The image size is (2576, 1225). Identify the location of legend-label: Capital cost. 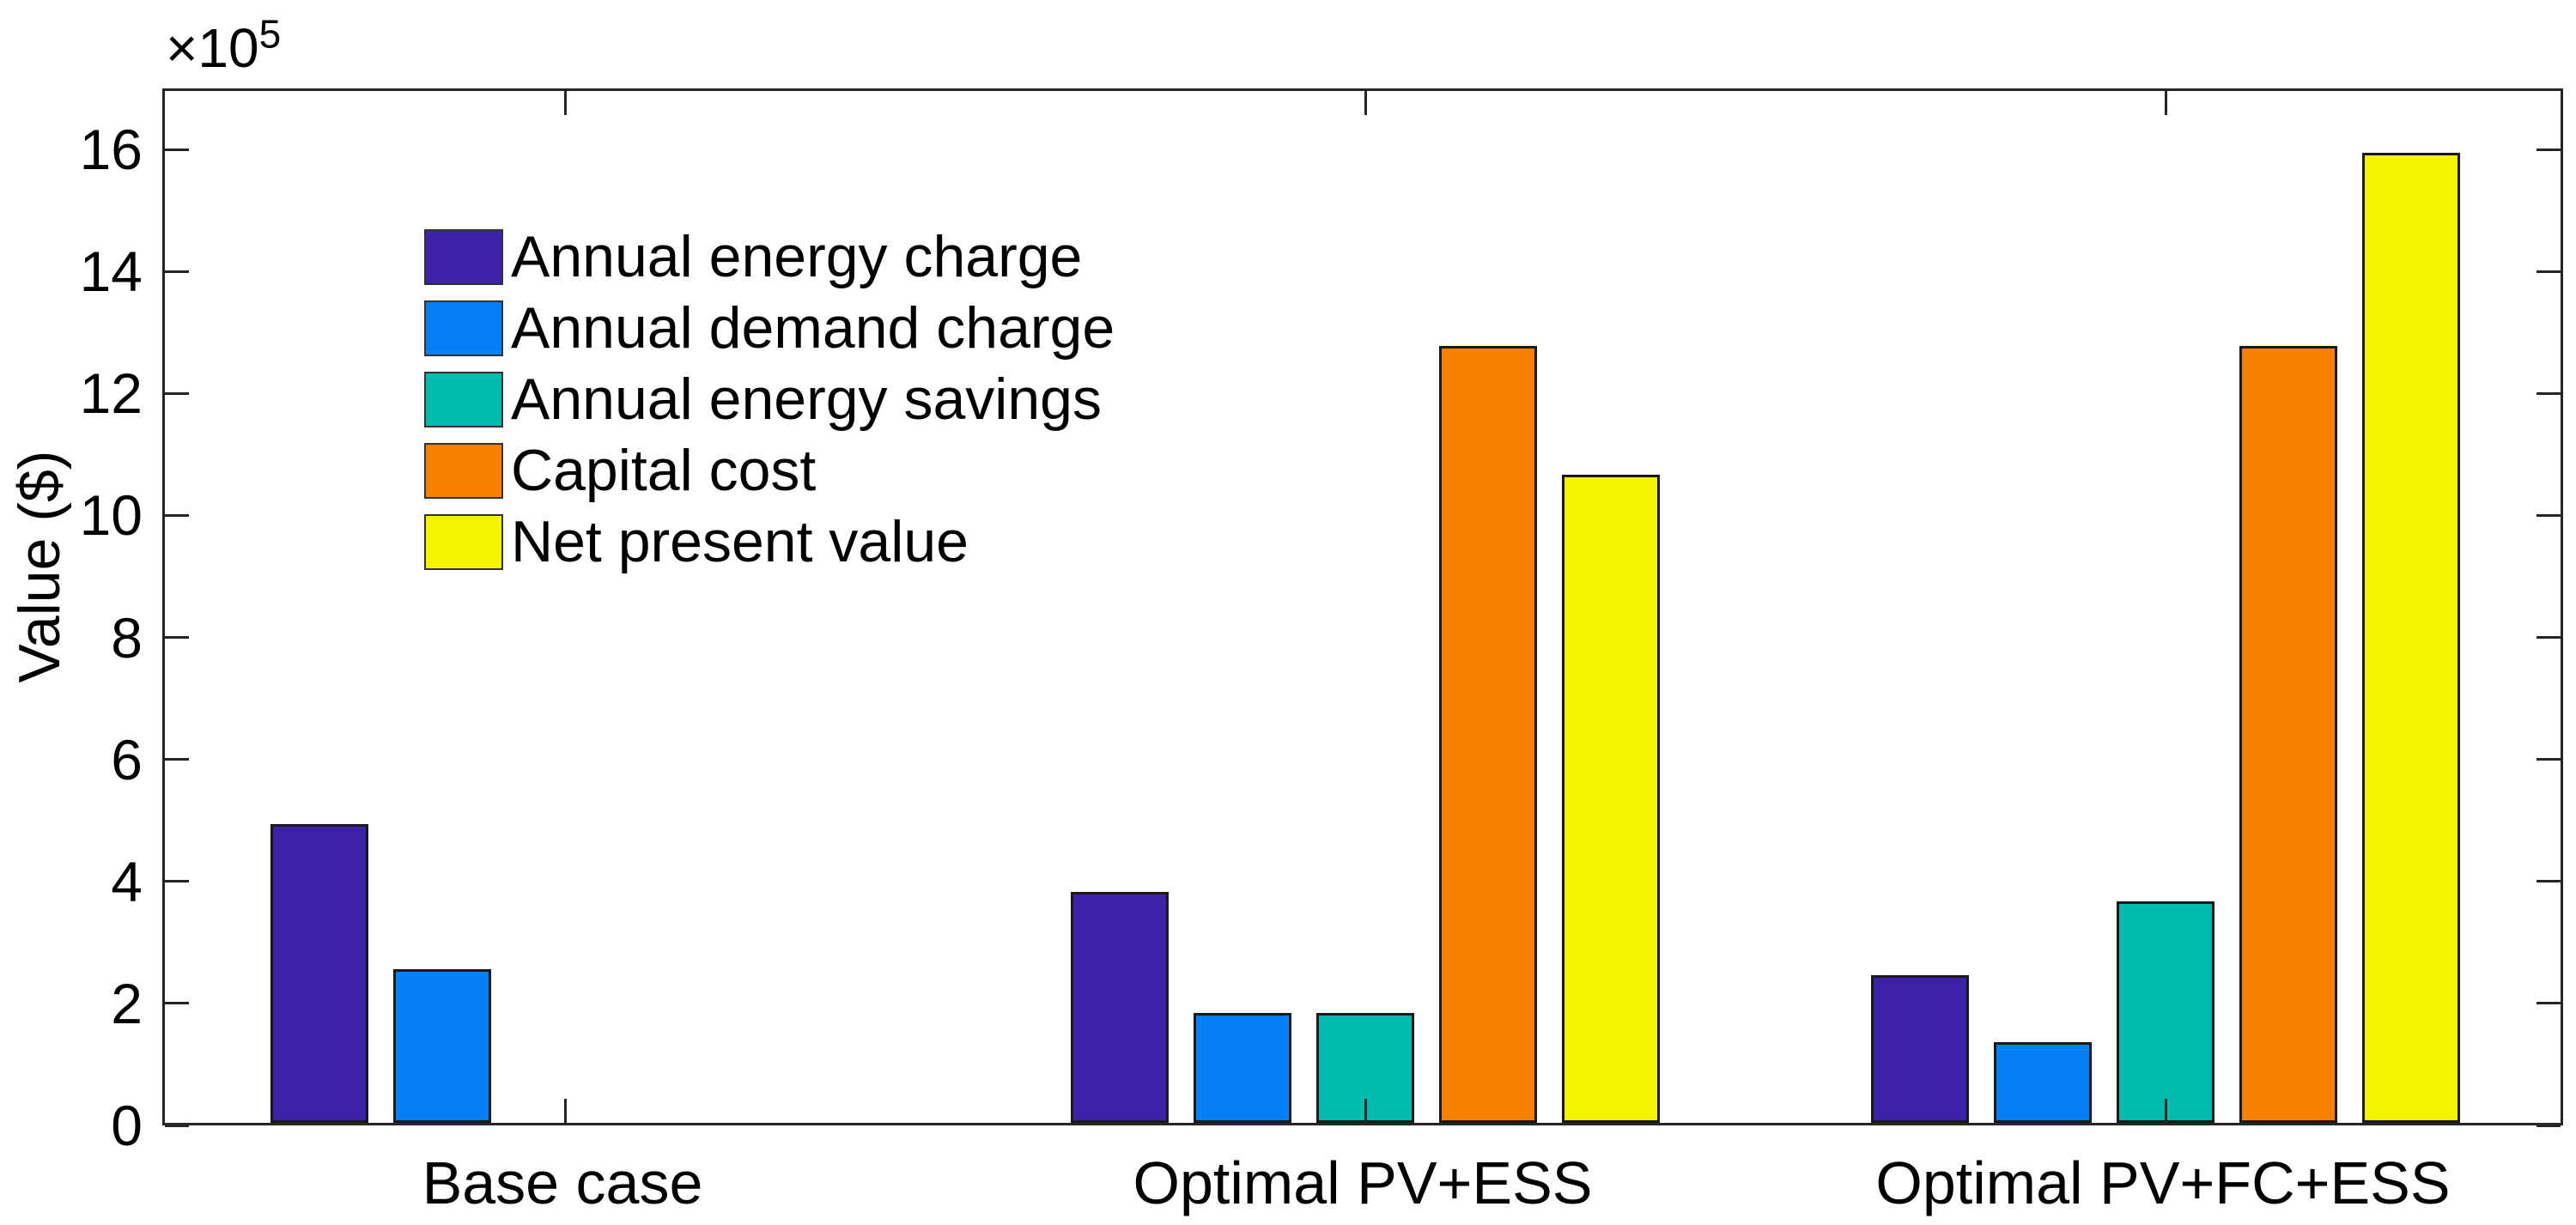
(664, 470).